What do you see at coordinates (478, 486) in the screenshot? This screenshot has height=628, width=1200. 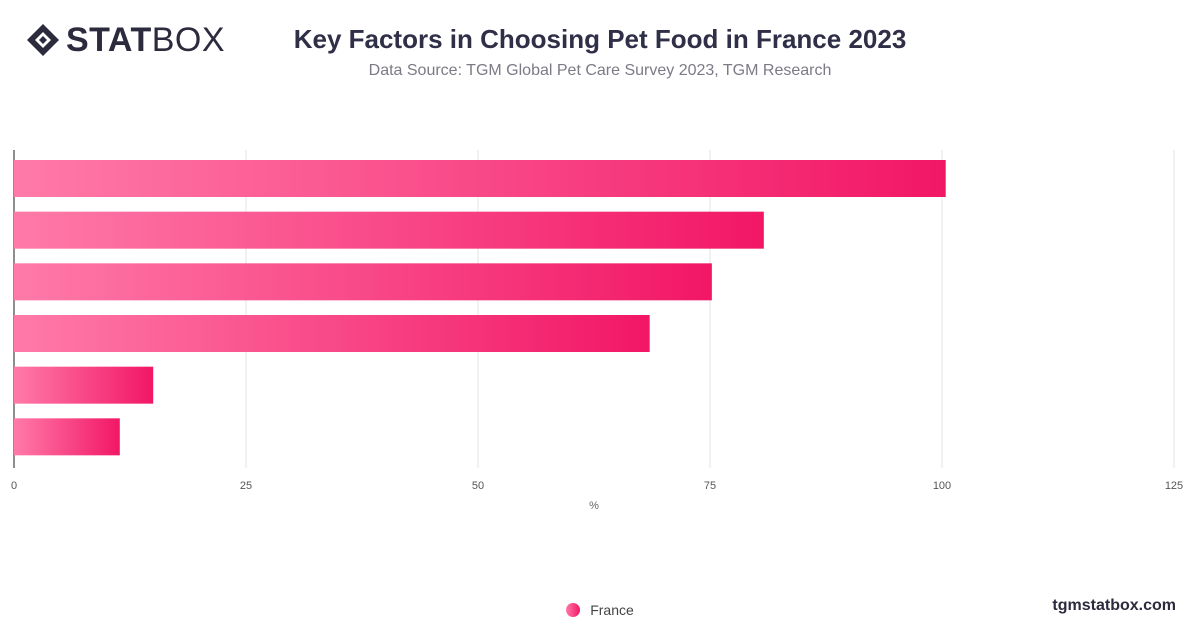 I see `x-tick-label: 50` at bounding box center [478, 486].